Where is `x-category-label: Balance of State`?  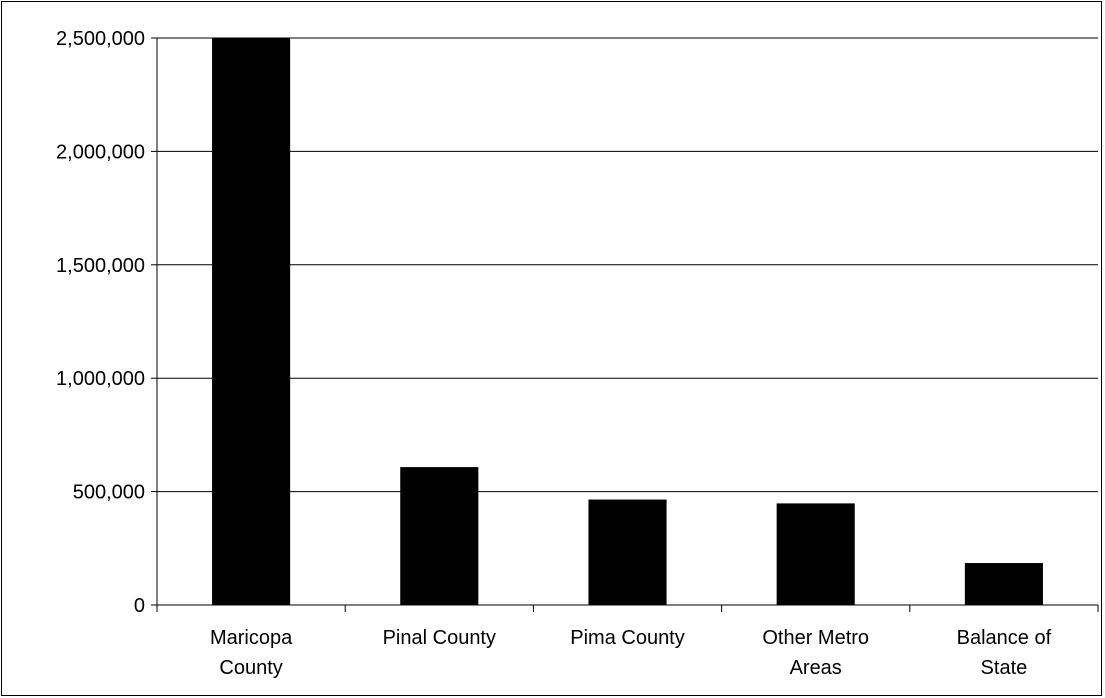 x-category-label: Balance of State is located at coordinates (1004, 653).